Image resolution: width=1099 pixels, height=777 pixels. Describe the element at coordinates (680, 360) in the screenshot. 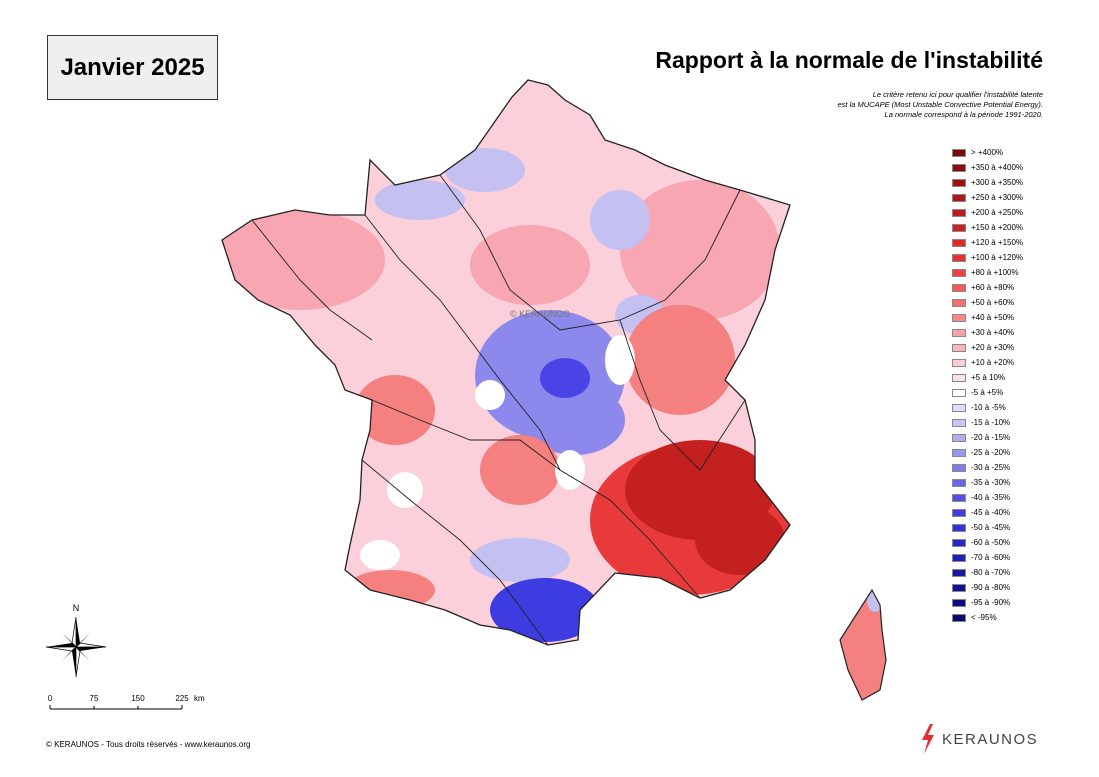

I see `rhone-alpes-region` at that location.